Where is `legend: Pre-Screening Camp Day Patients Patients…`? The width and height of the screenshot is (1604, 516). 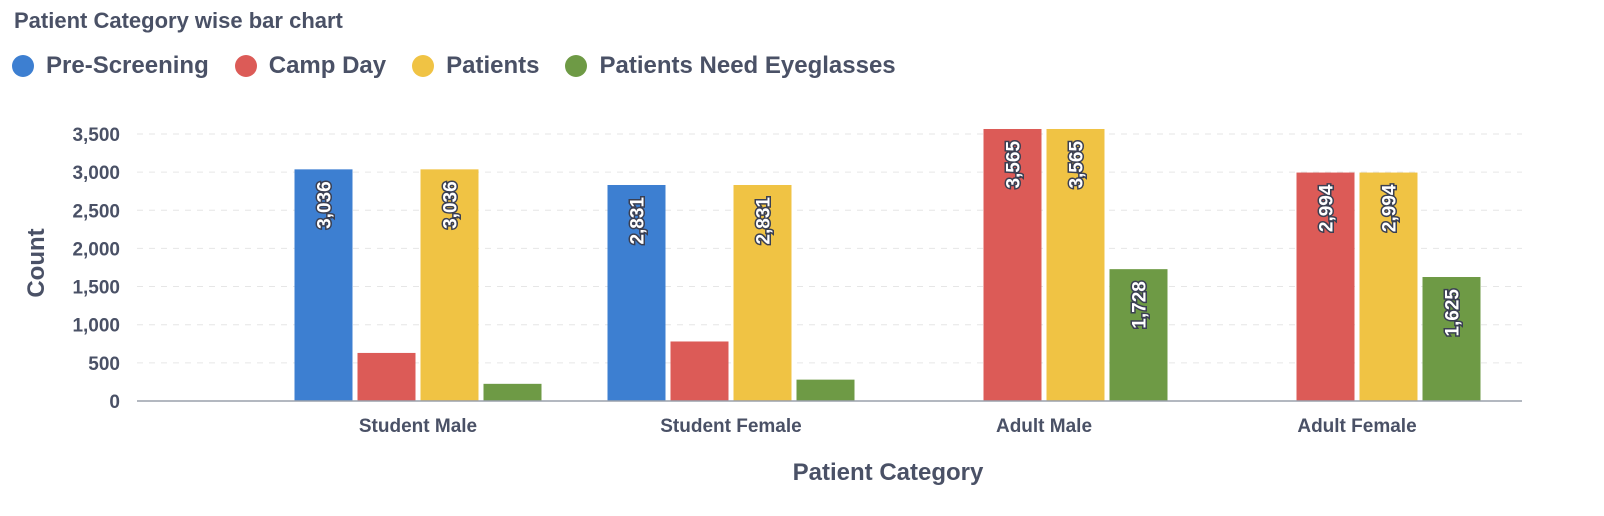
legend: Pre-Screening Camp Day Patients Patients… is located at coordinates (454, 66).